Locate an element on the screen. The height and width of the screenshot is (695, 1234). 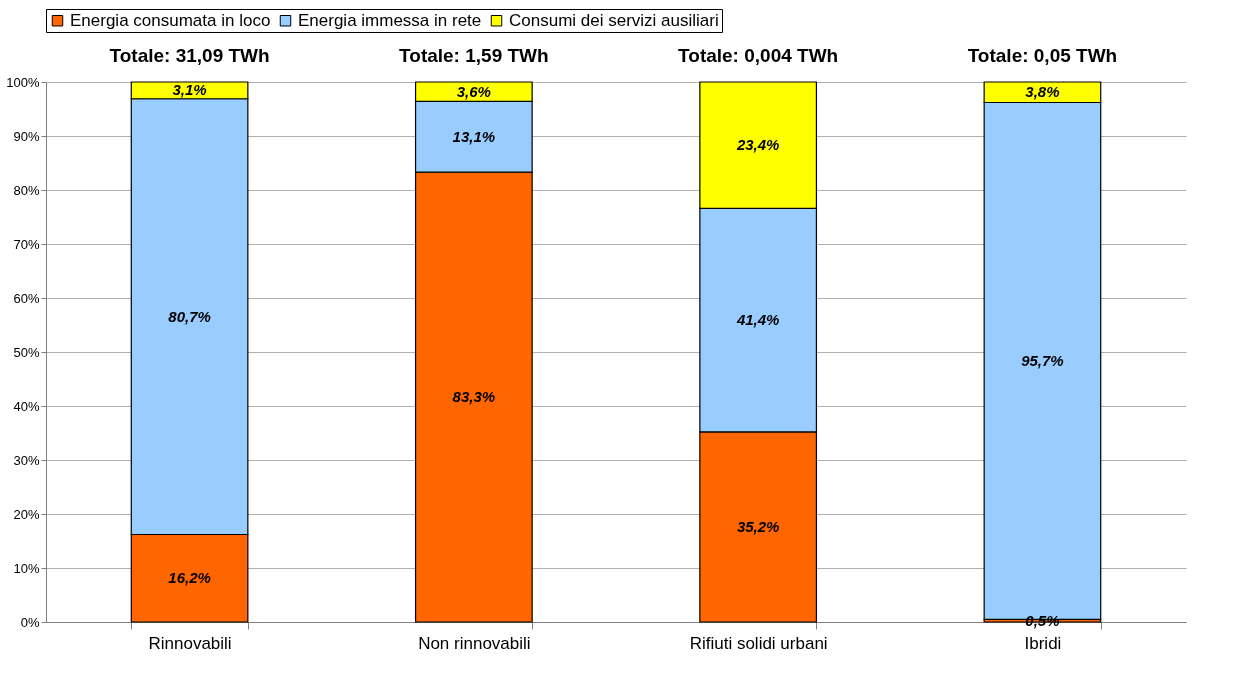
y-tick-label: 50% is located at coordinates (26, 352).